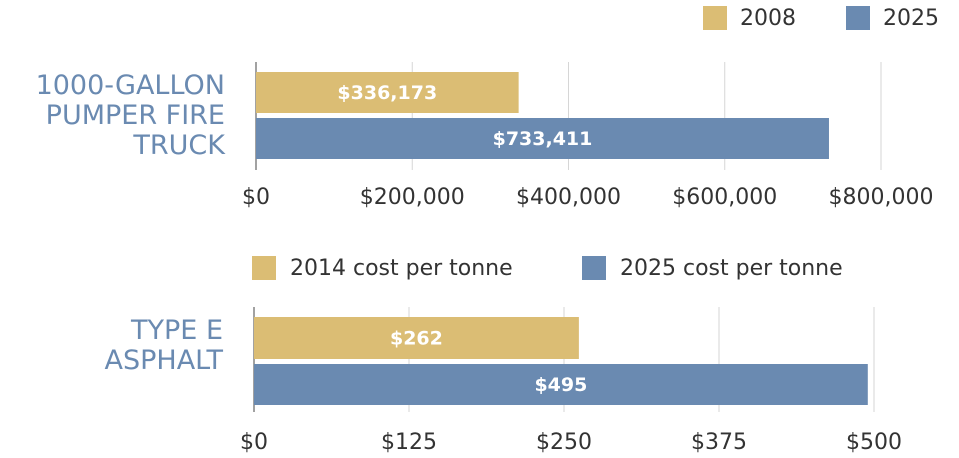 The height and width of the screenshot is (458, 959). Describe the element at coordinates (564, 442) in the screenshot. I see `x-tick-label: $250` at that location.